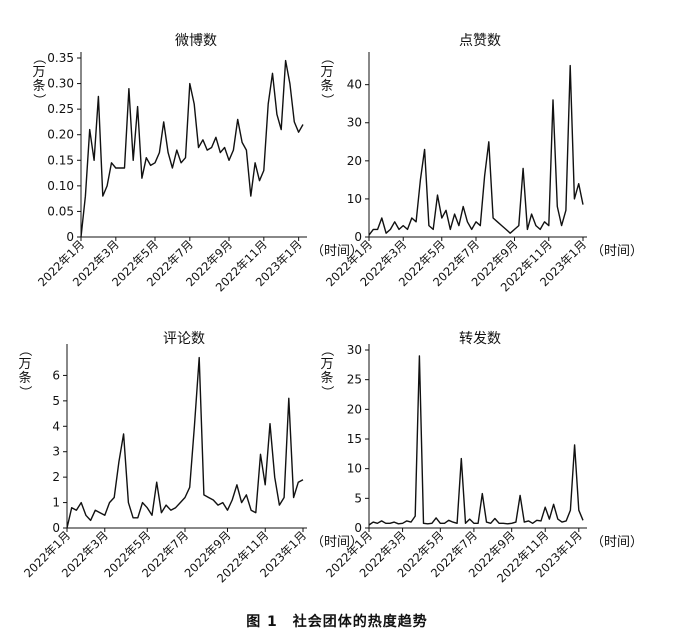 The width and height of the screenshot is (674, 644). What do you see at coordinates (354, 380) in the screenshot?
I see `y-tick-label: 25` at bounding box center [354, 380].